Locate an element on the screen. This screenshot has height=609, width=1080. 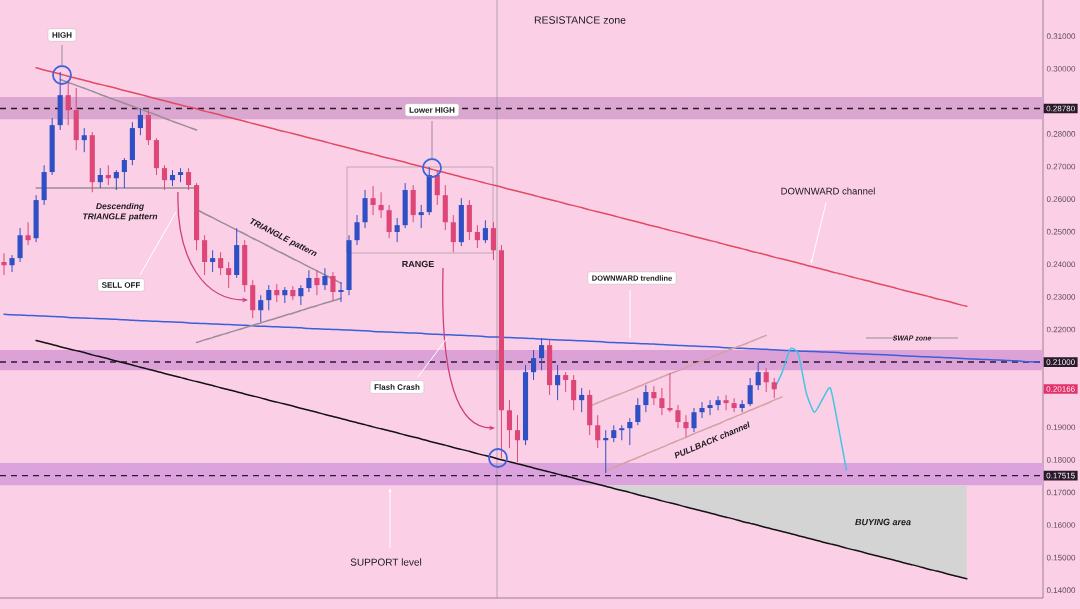
y-tick-label: 0.27000 is located at coordinates (1061, 166).